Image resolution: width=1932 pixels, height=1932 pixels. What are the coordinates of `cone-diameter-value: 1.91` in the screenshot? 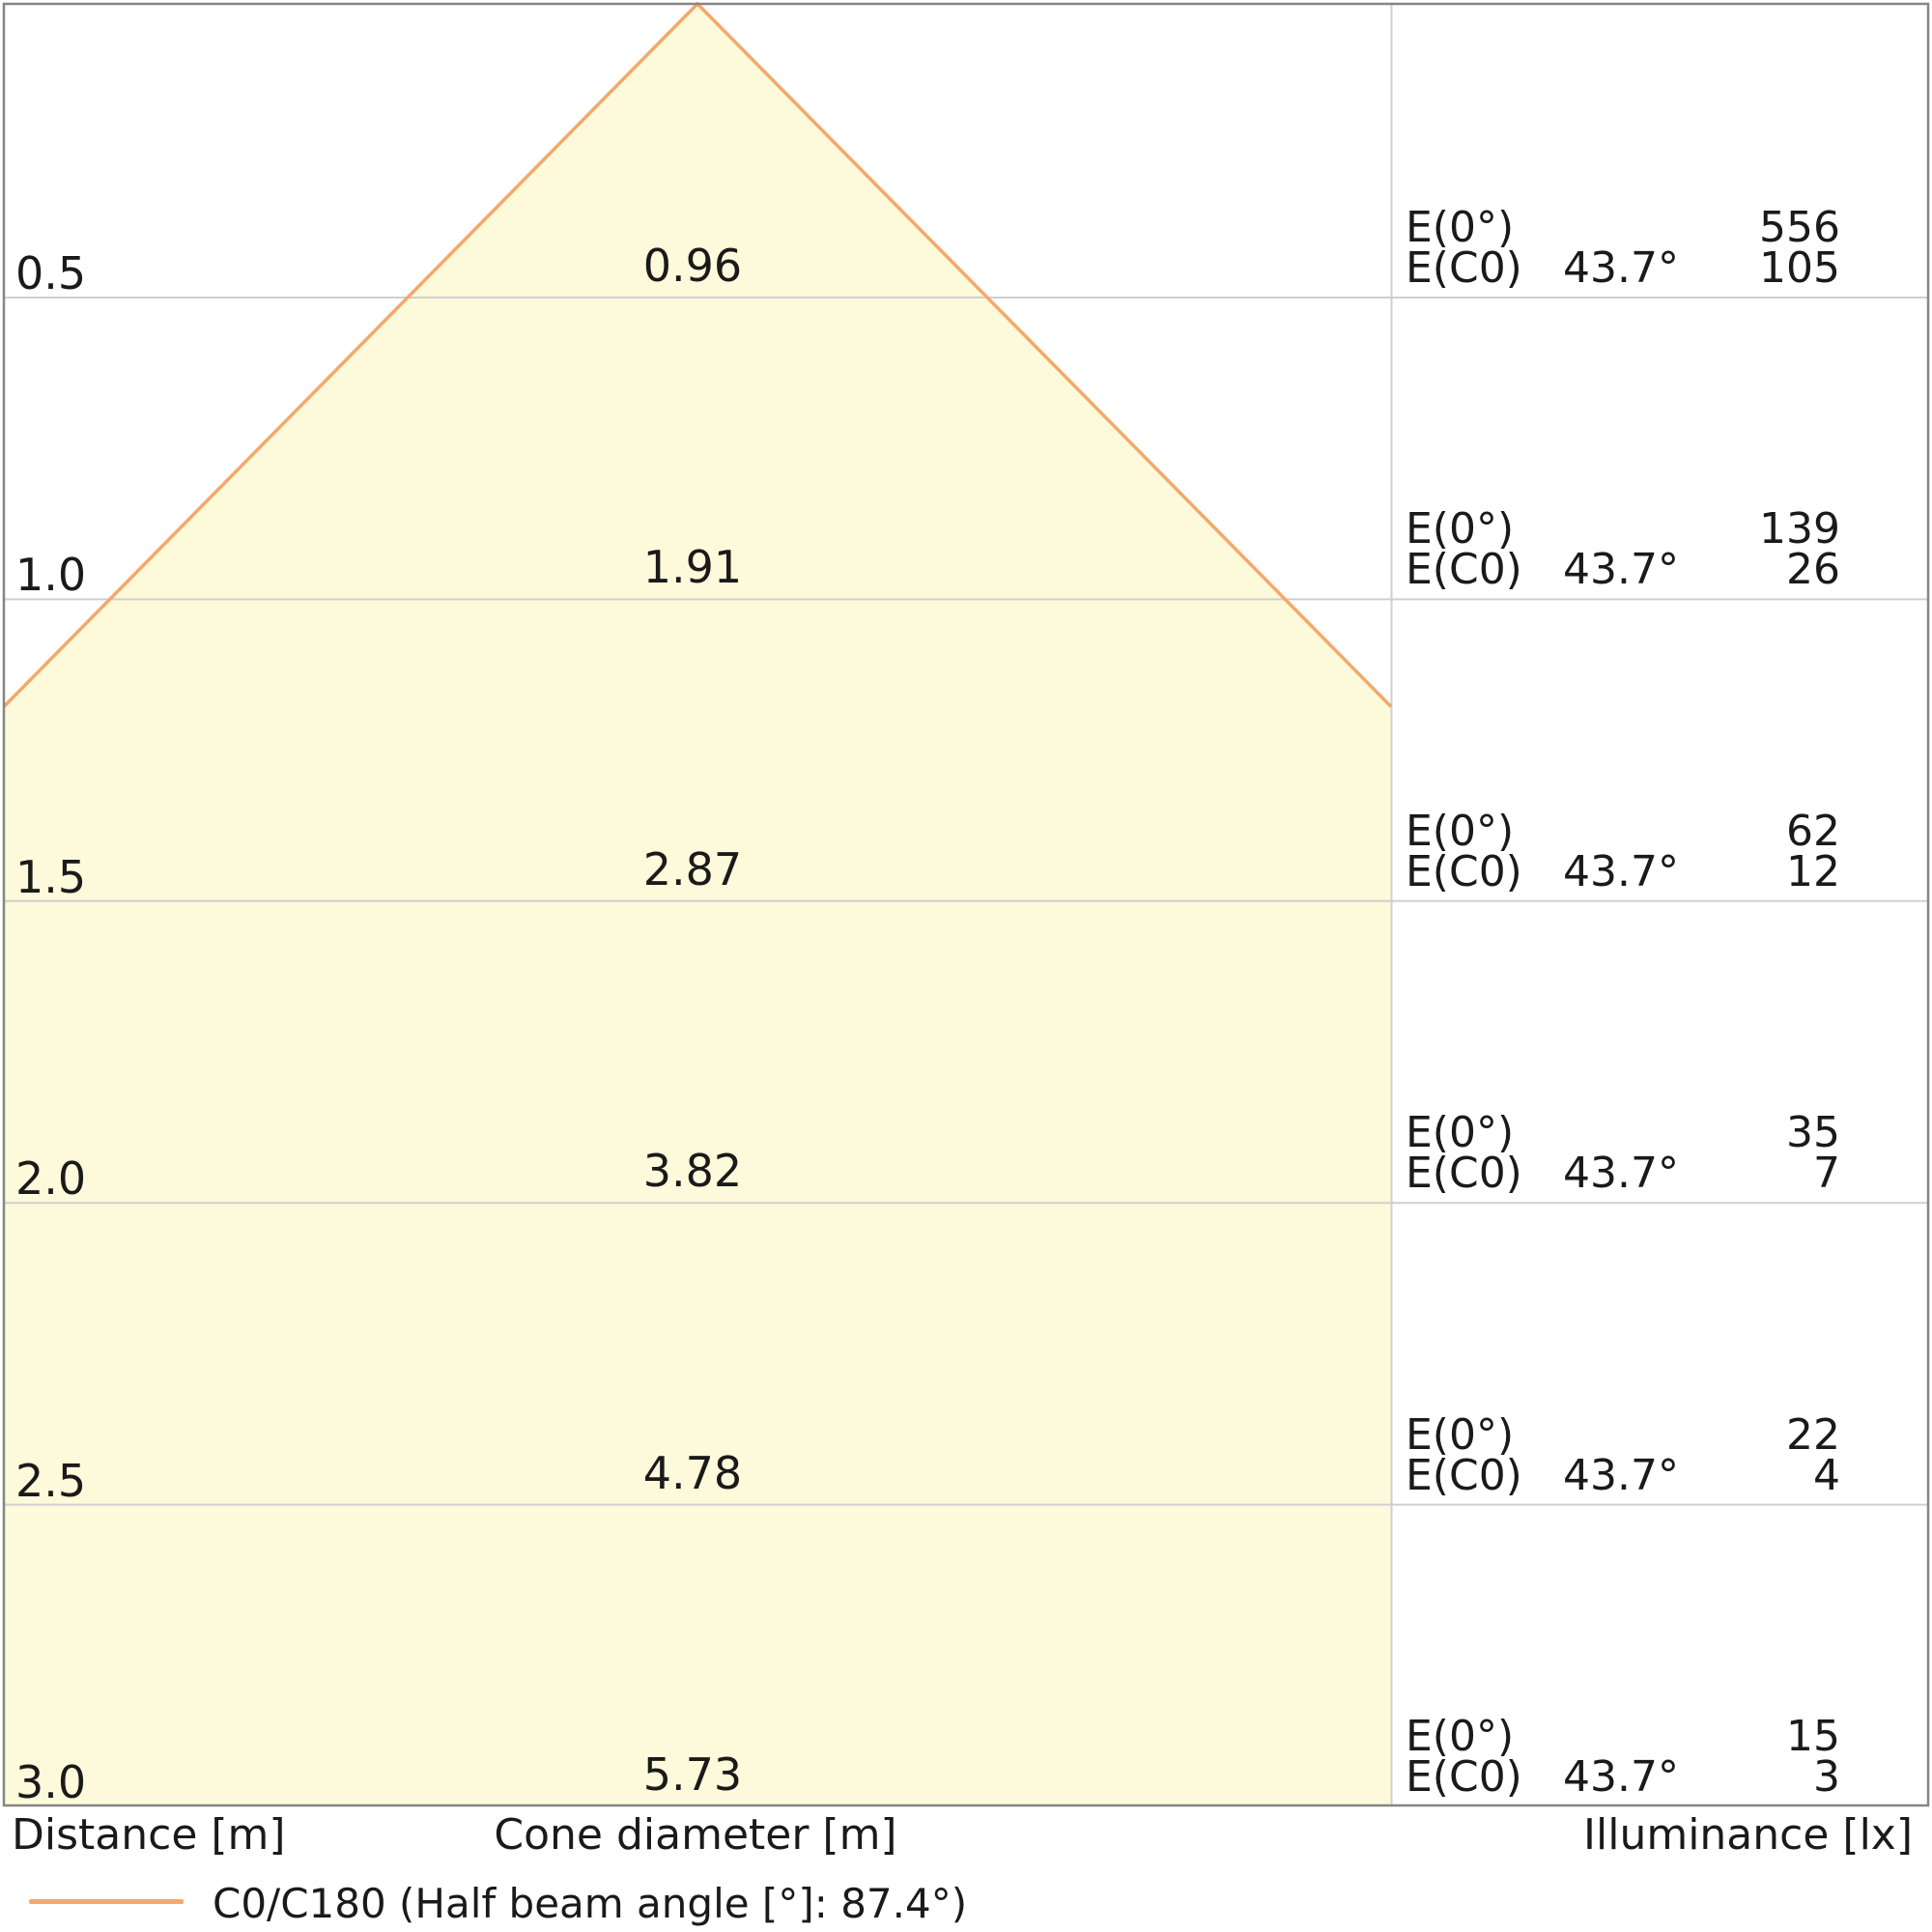 It's located at (692, 567).